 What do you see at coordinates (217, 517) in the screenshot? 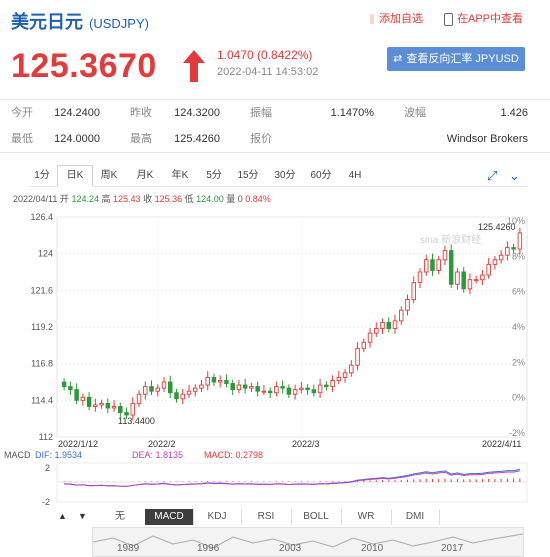
I see `indicator-kdj: KDJ` at bounding box center [217, 517].